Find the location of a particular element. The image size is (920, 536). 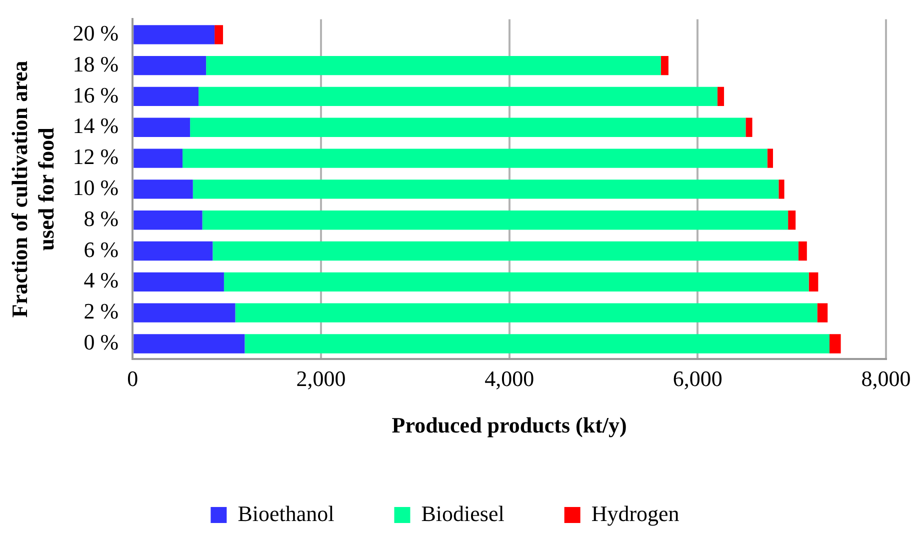

y-tick-label: 0 % is located at coordinates (101, 342).